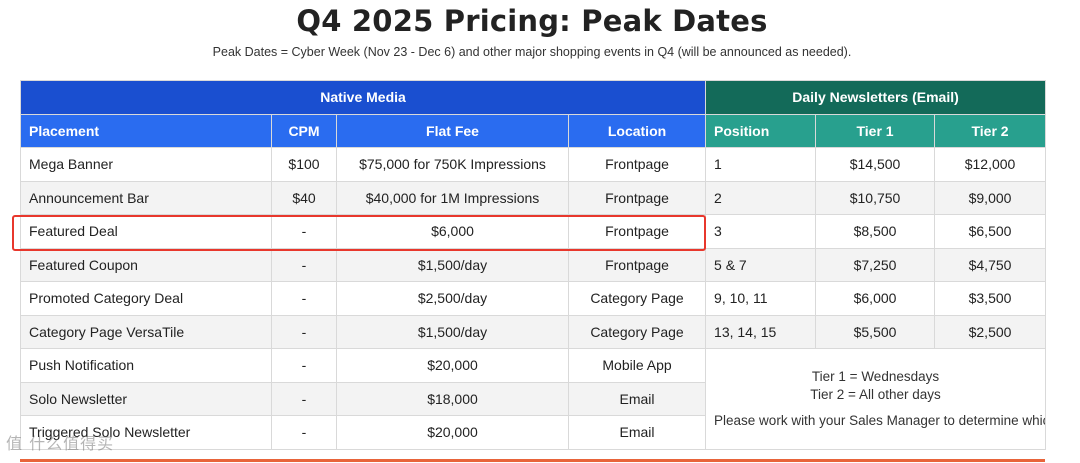  What do you see at coordinates (990, 130) in the screenshot?
I see `column-header-tier2: Tier 2` at bounding box center [990, 130].